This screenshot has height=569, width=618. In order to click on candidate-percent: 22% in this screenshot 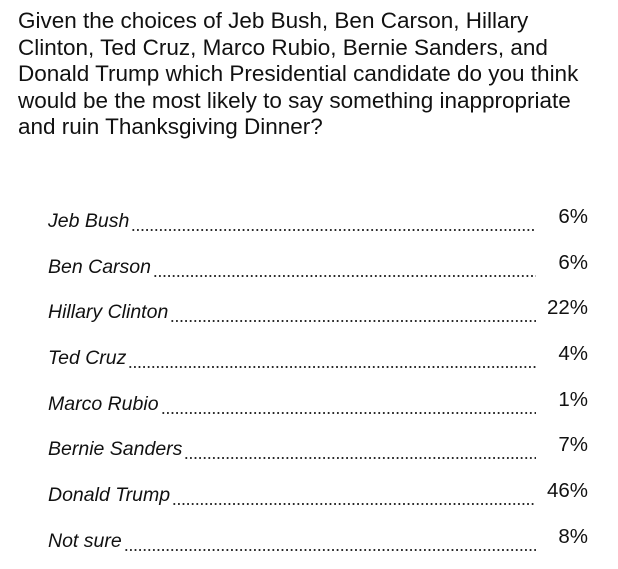, I will do `click(567, 308)`.